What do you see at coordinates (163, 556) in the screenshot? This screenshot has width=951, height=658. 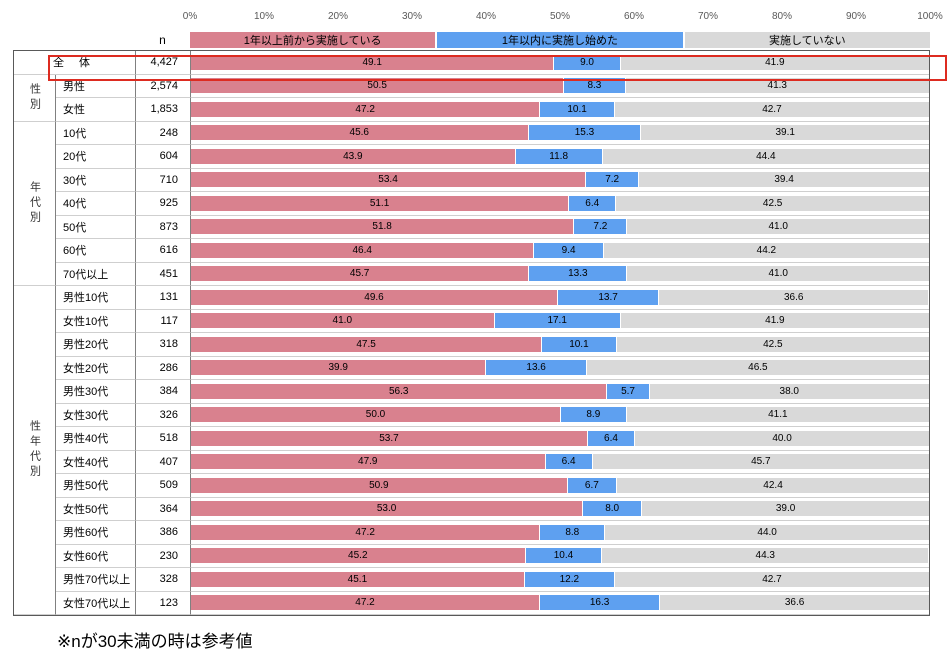 I see `row-n: 230` at bounding box center [163, 556].